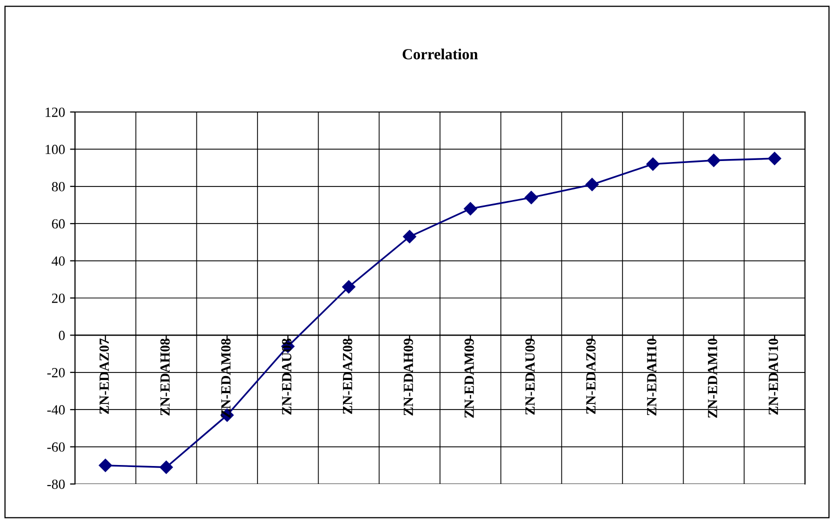 The image size is (834, 524). I want to click on x-tick-label: ZN-EDAZ07, so click(104, 376).